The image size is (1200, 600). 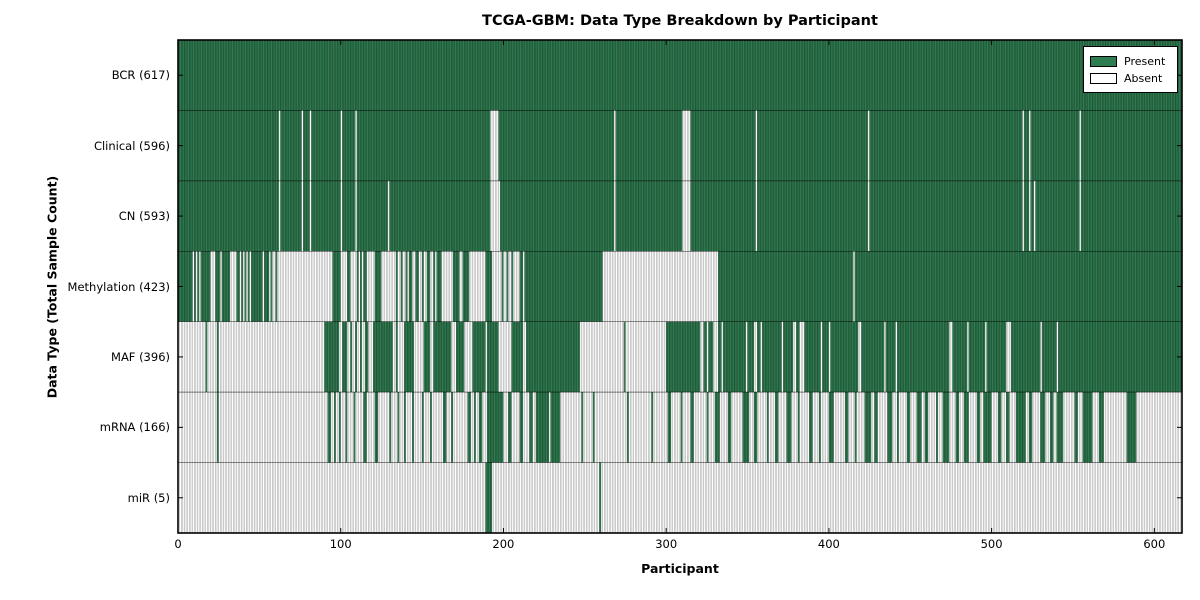 I want to click on legend-swatch-absent, so click(x=1103, y=78).